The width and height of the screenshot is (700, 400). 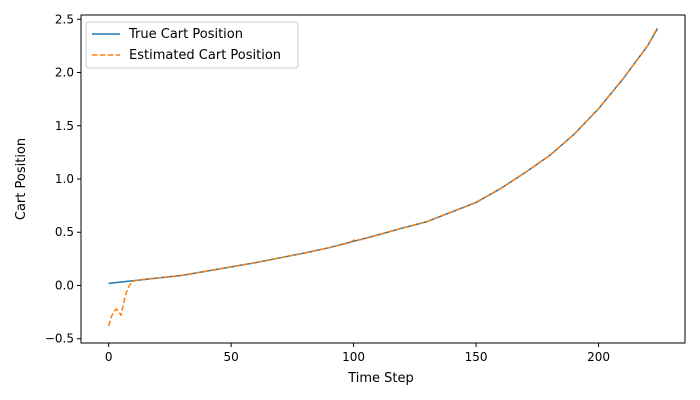 I want to click on y-tick-label: 2.0, so click(x=64, y=73).